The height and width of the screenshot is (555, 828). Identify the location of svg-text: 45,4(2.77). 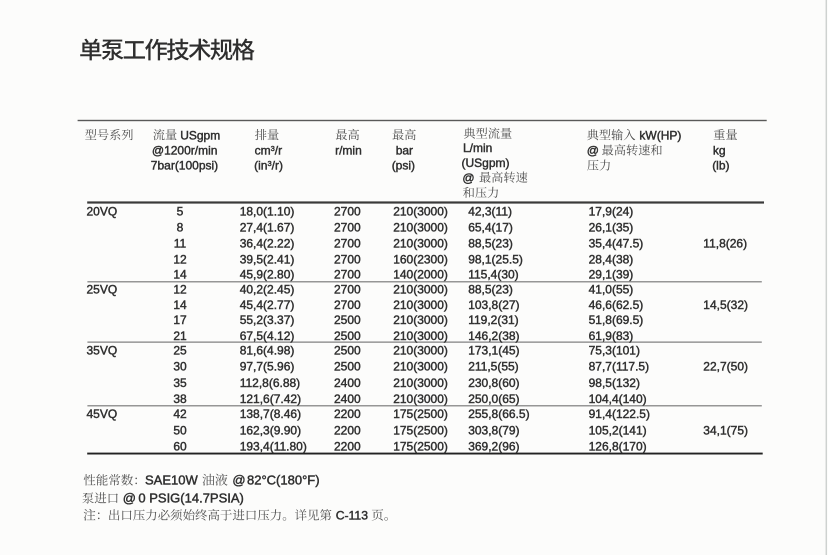
(267, 305).